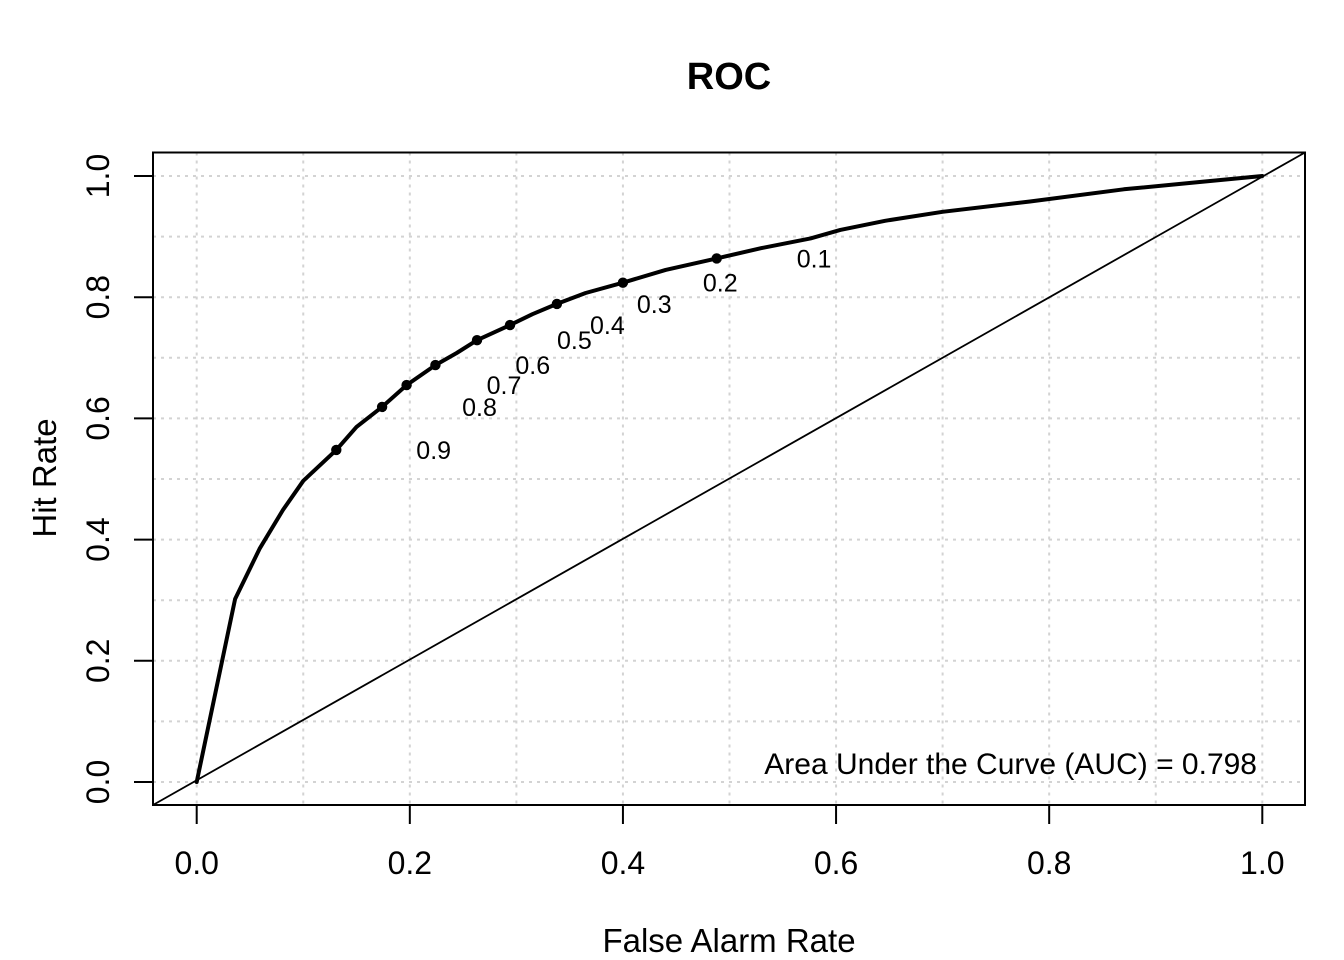 This screenshot has width=1344, height=960. I want to click on threshold-point-label: 0.3, so click(654, 305).